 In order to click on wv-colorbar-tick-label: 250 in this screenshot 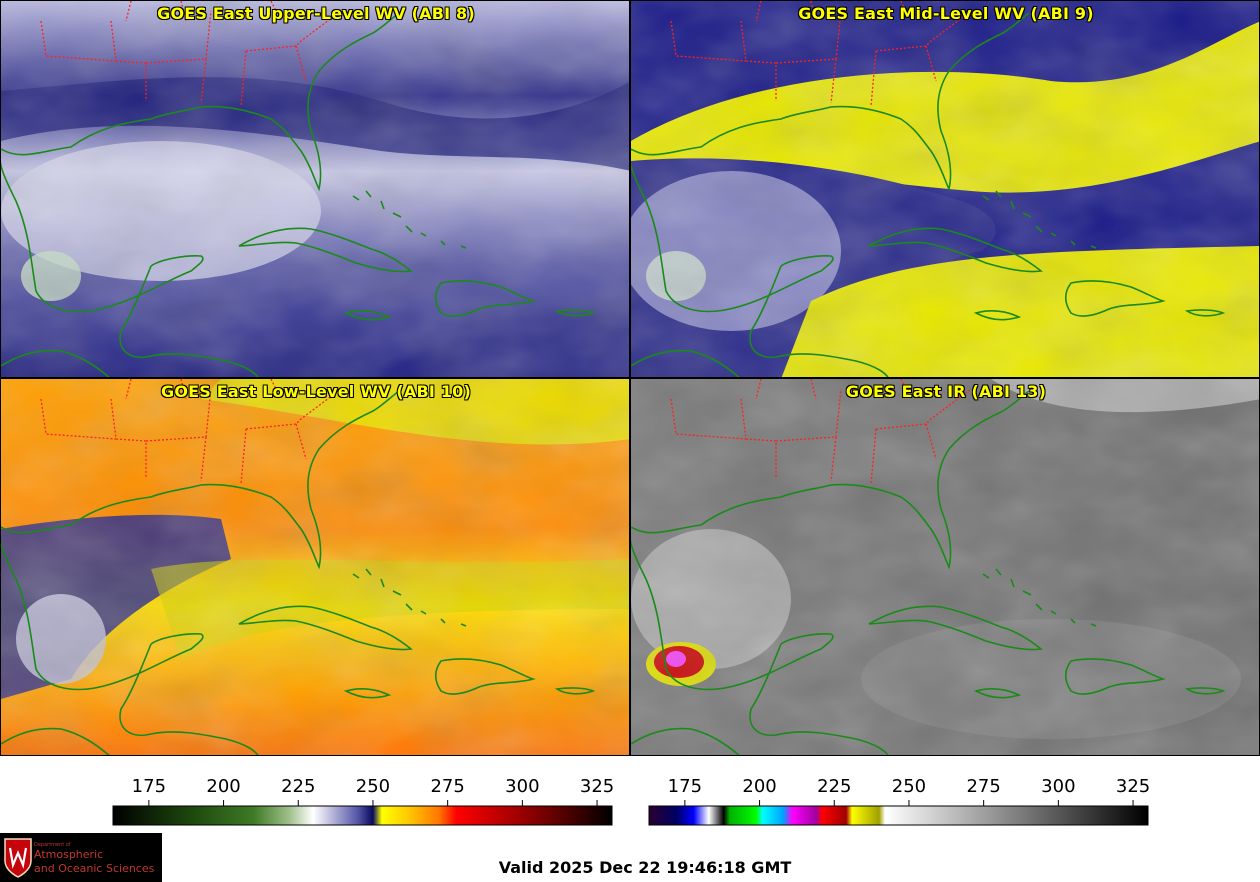, I will do `click(373, 786)`.